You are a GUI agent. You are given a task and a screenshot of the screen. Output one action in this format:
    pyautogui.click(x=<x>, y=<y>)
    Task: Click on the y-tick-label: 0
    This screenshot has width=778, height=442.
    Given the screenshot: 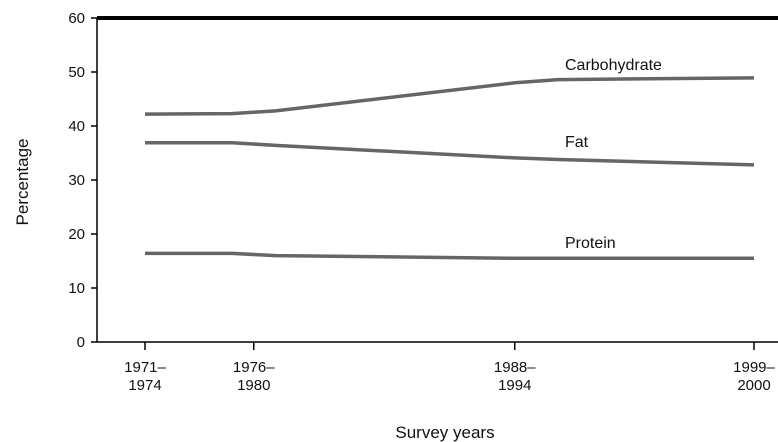 What is the action you would take?
    pyautogui.click(x=81, y=342)
    